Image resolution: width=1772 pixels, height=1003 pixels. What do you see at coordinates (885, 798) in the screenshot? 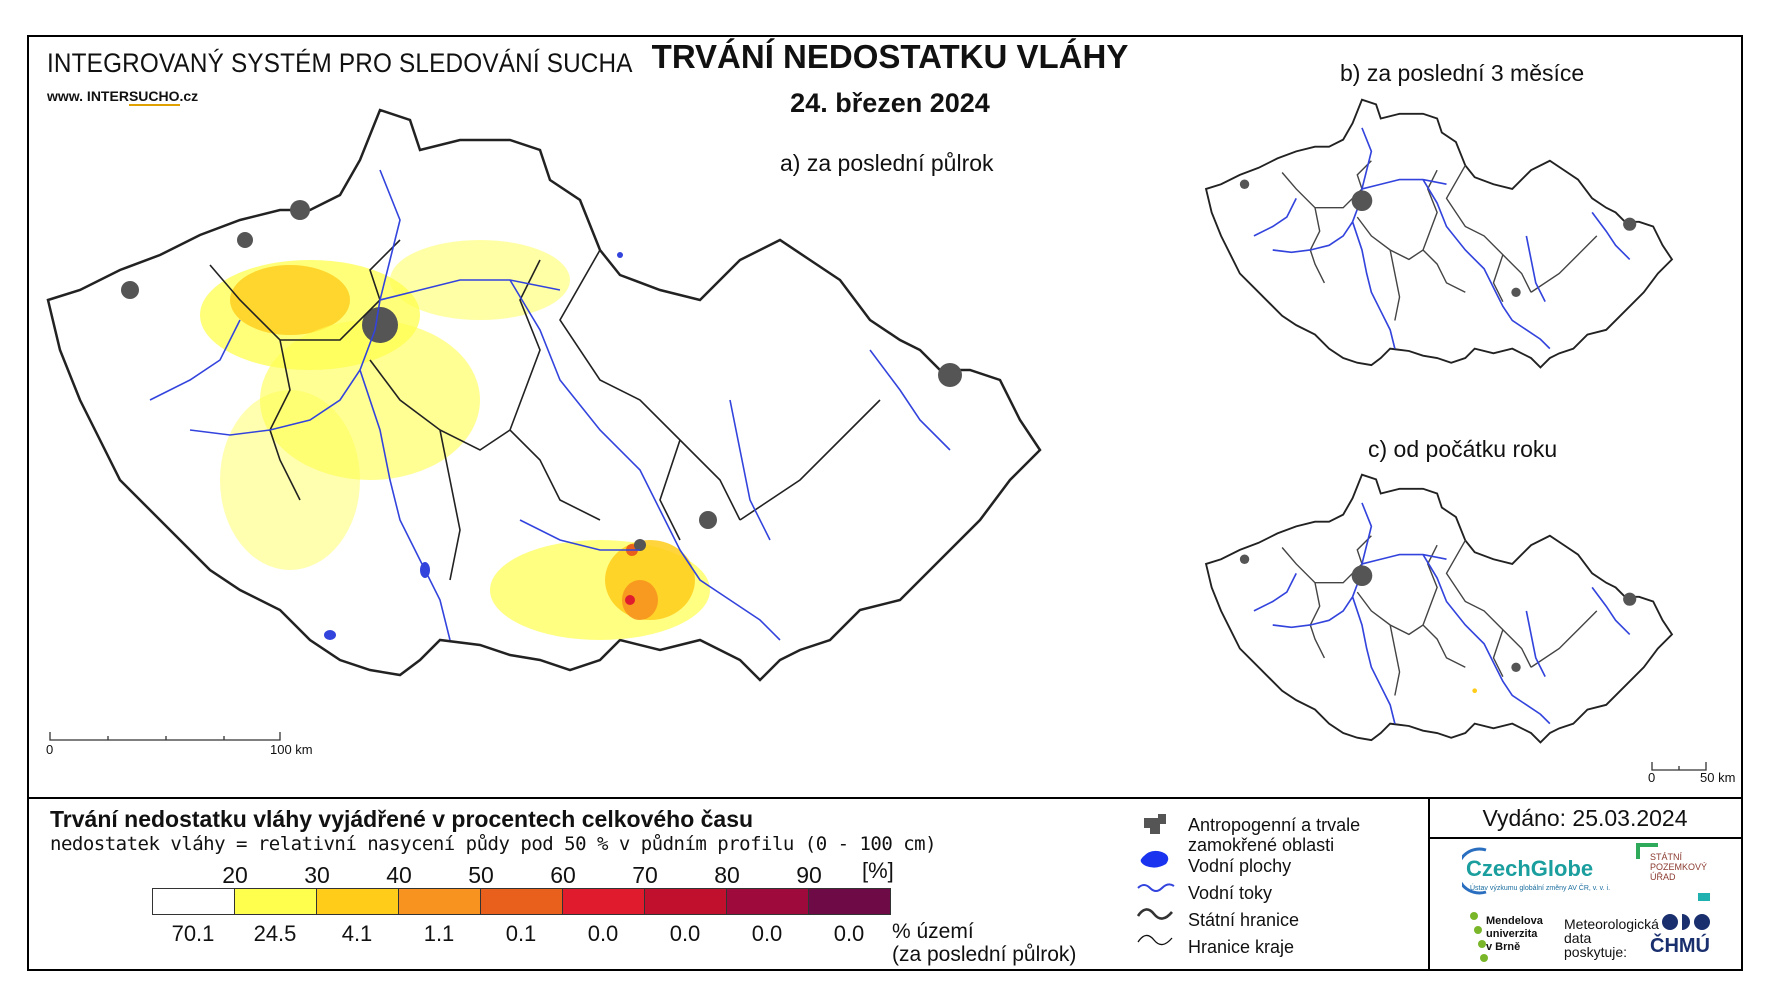
I see `legend-divider` at bounding box center [885, 798].